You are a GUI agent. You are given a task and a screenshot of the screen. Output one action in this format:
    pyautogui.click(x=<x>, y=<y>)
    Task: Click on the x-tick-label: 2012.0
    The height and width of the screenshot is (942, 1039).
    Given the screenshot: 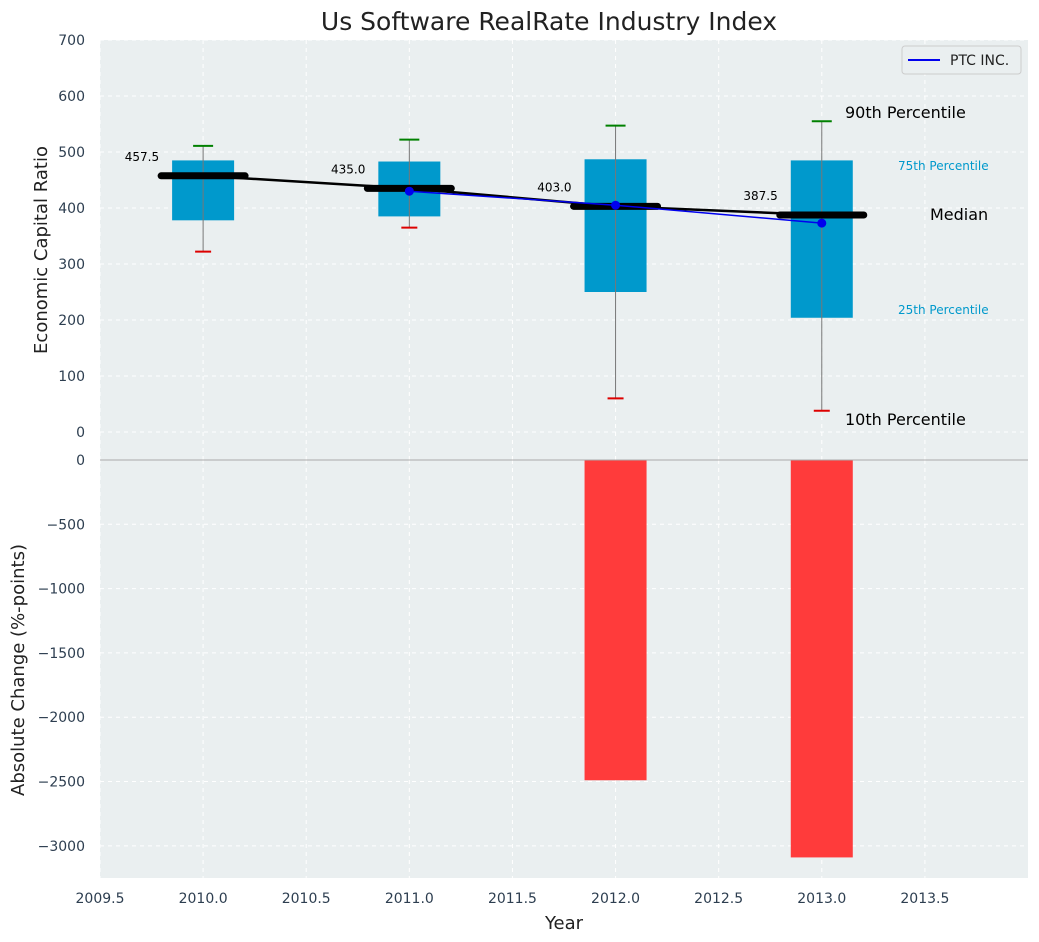 What is the action you would take?
    pyautogui.click(x=615, y=899)
    